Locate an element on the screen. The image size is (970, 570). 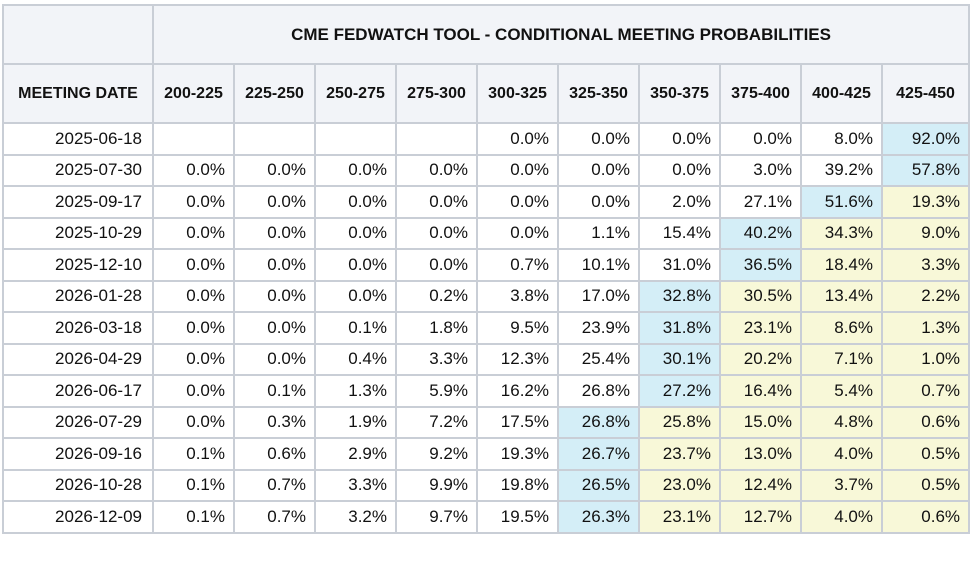
probability-cell: 3.7% is located at coordinates (841, 485).